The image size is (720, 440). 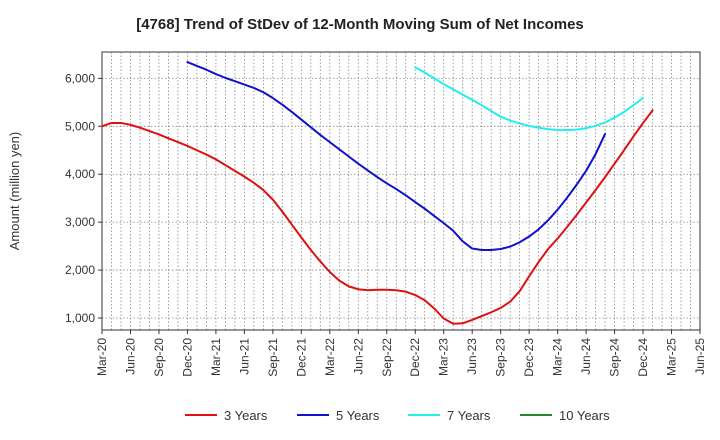 What do you see at coordinates (700, 356) in the screenshot?
I see `x-tick-label: Jun-25` at bounding box center [700, 356].